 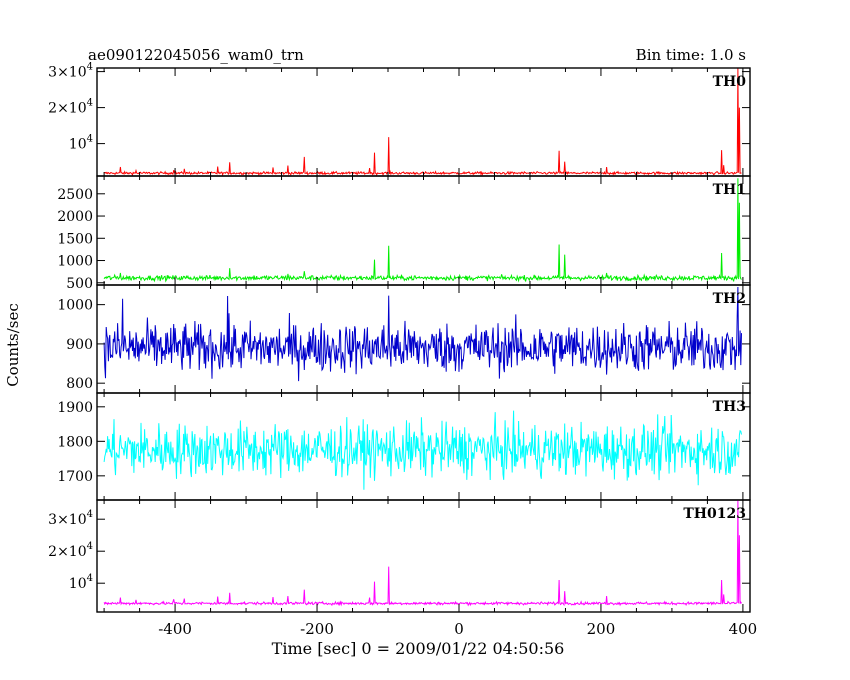 What do you see at coordinates (196, 55) in the screenshot?
I see `chart-title: ae090122045056_wam0_trn` at bounding box center [196, 55].